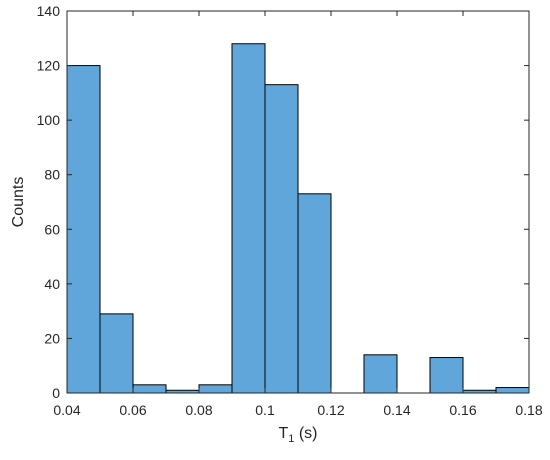 The image size is (550, 460). What do you see at coordinates (52, 338) in the screenshot?
I see `y-tick-label: 20` at bounding box center [52, 338].